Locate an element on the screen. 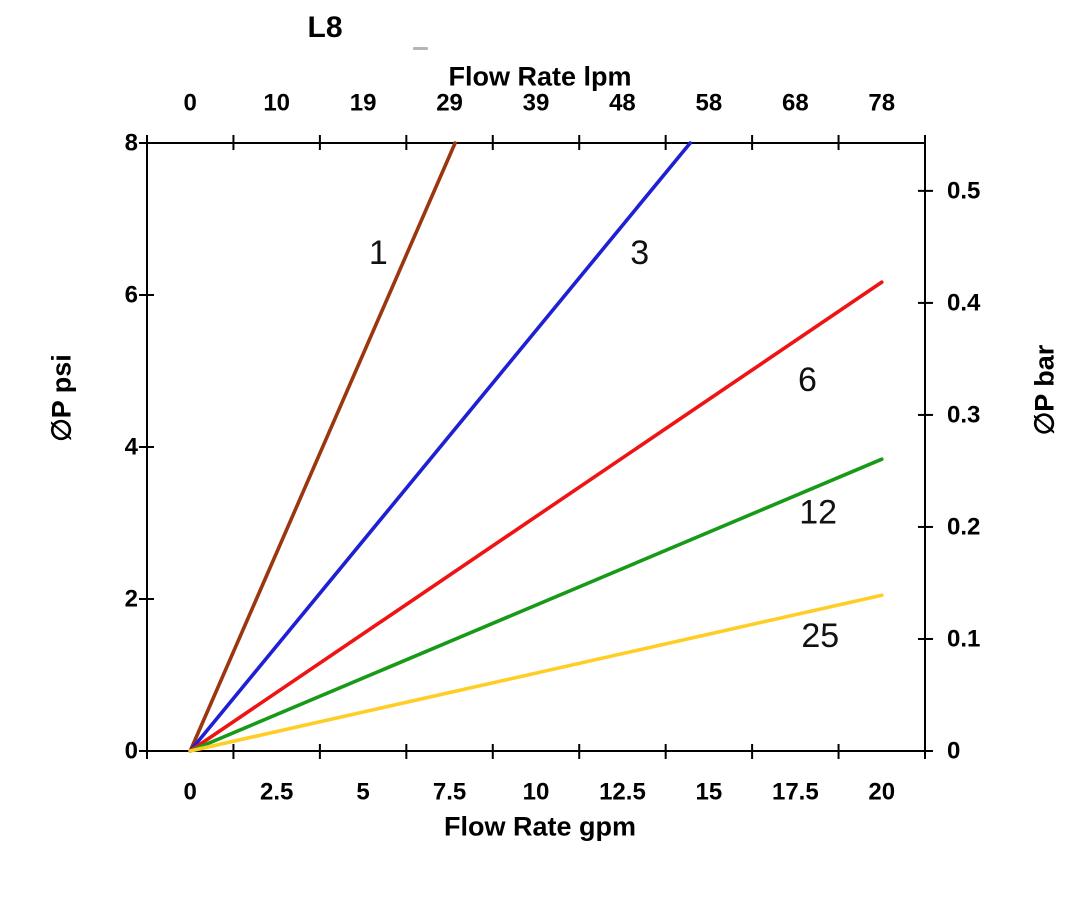  x-tick-label-top: 29 is located at coordinates (449, 103).